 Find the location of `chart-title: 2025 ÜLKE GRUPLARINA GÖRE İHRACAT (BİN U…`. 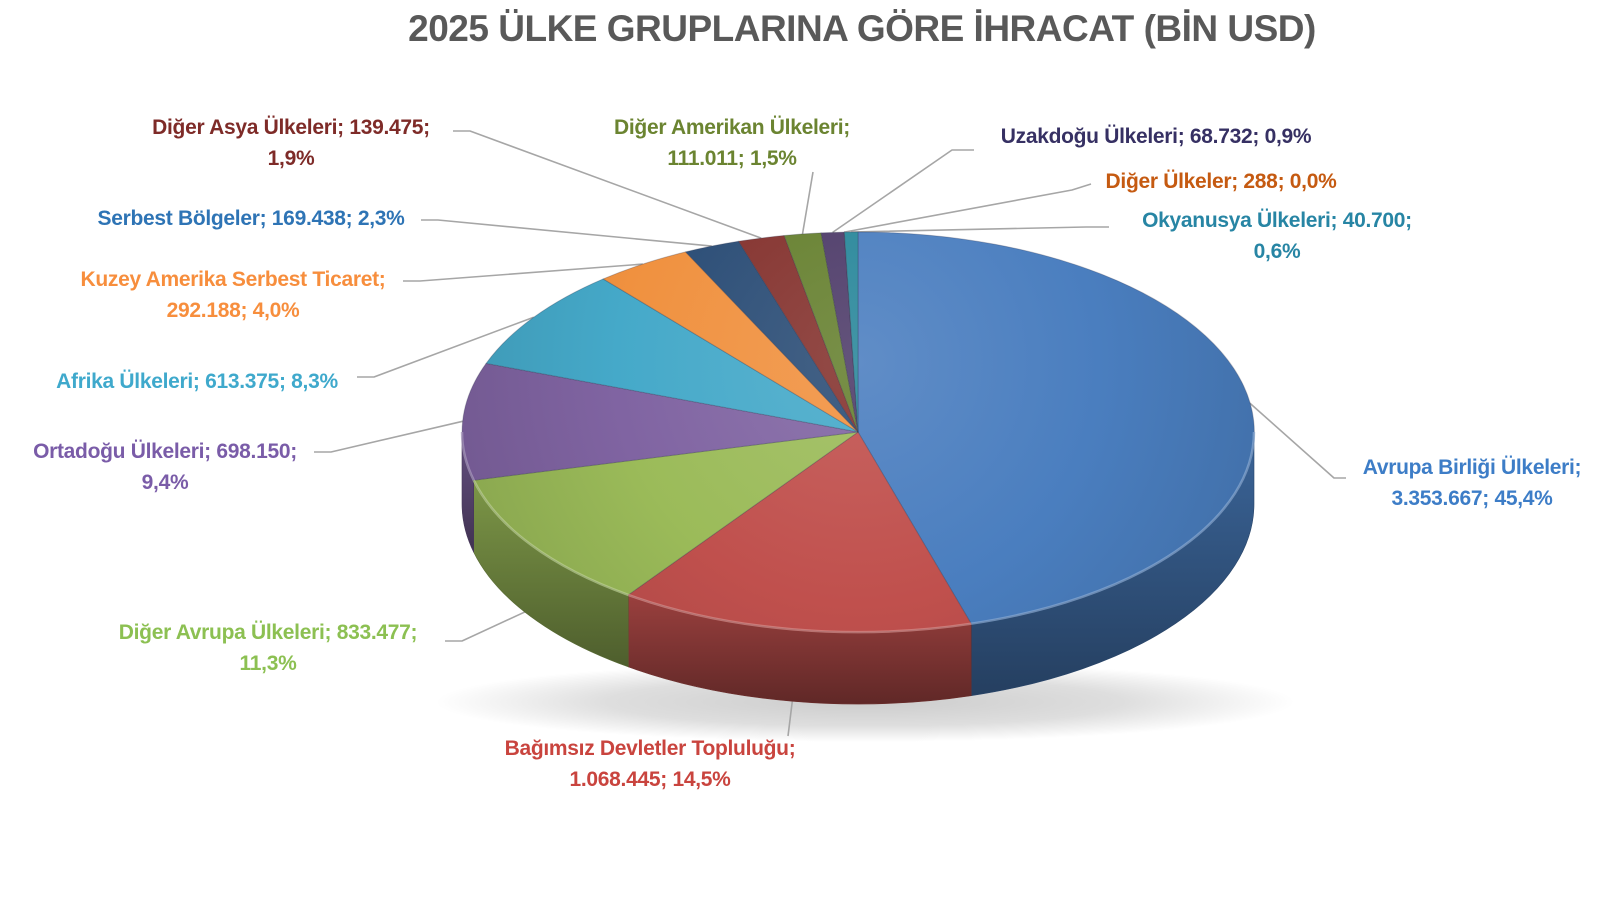

chart-title: 2025 ÜLKE GRUPLARINA GÖRE İHRACAT (BİN U… is located at coordinates (862, 28).